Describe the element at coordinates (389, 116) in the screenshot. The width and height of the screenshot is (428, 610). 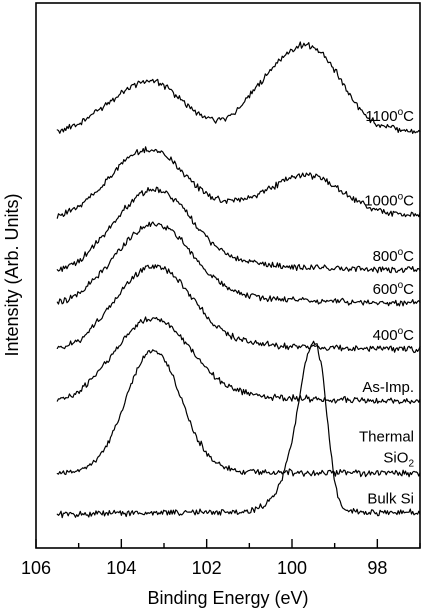
I see `curve-label: 1100oC` at that location.